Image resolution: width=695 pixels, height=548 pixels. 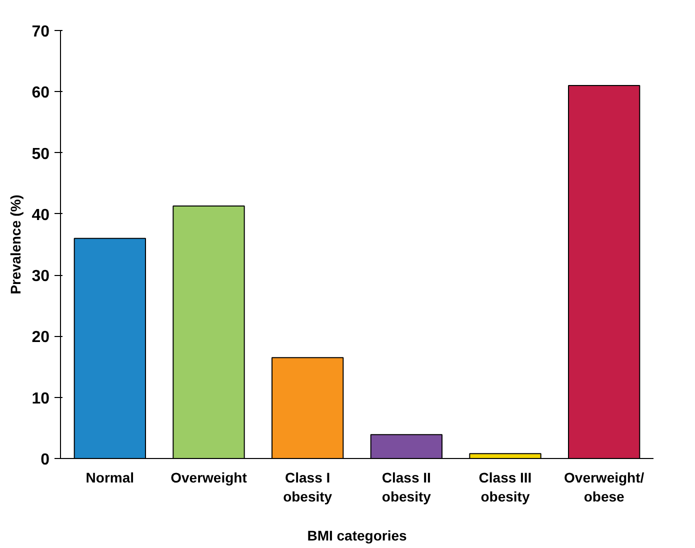 I want to click on y-tick-label: 0, so click(x=45, y=460).